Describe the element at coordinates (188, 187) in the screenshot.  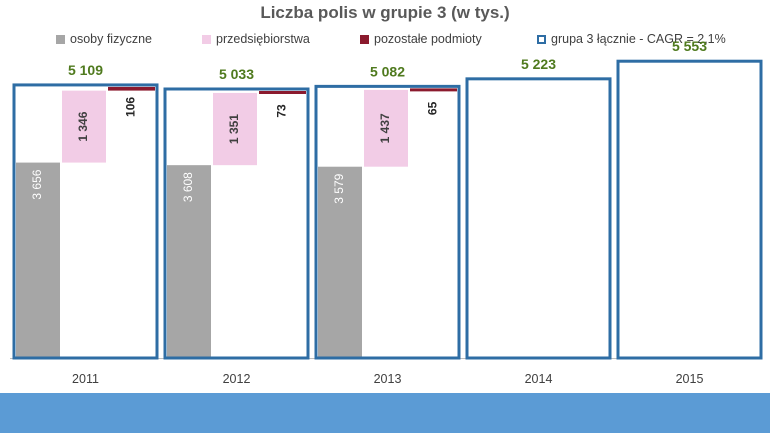
I see `label-osoby-fizyczne-2012: 3 608` at that location.